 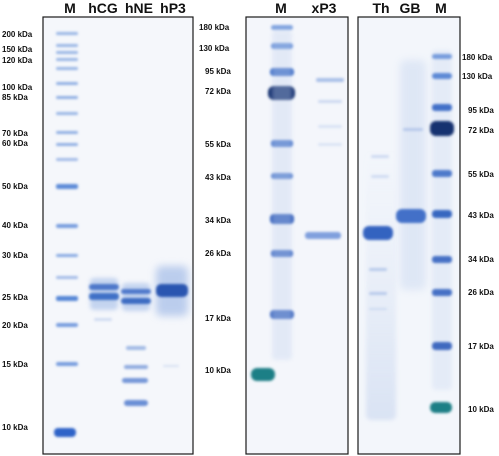 I want to click on marker-label-30: 30 kDa, so click(x=15, y=255).